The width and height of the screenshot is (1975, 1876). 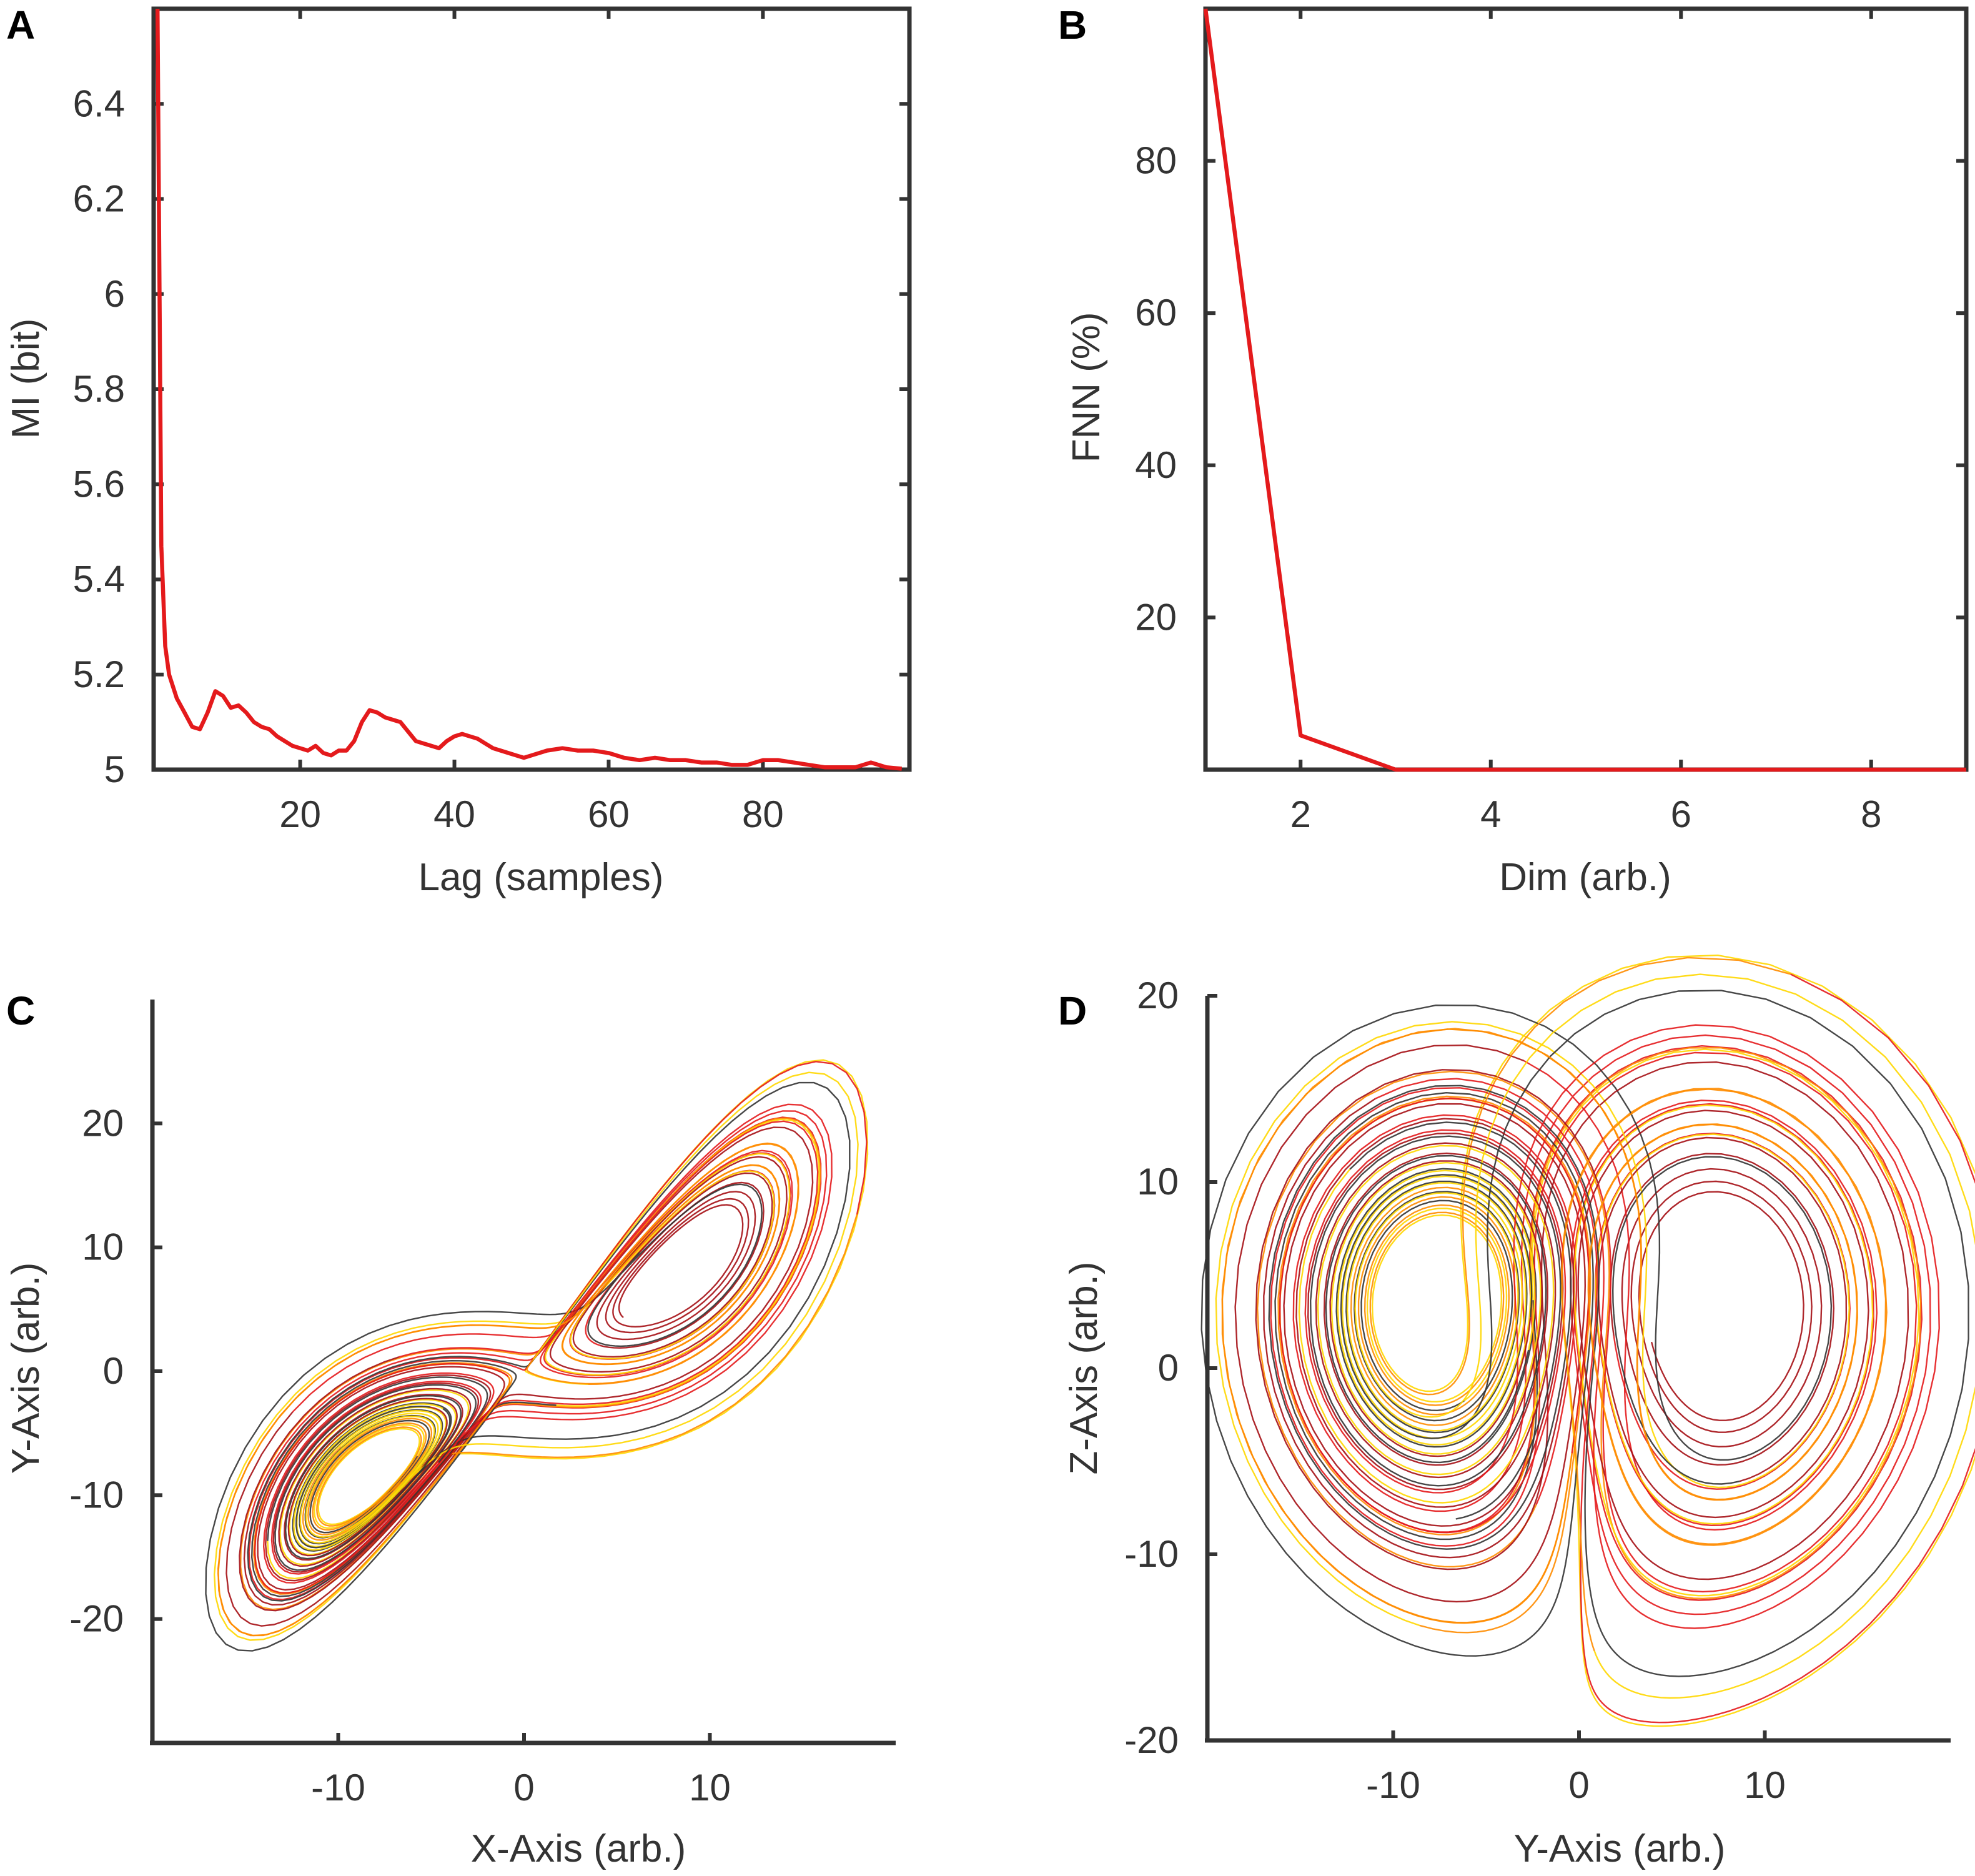 I want to click on x-tick-label: 4, so click(x=1491, y=814).